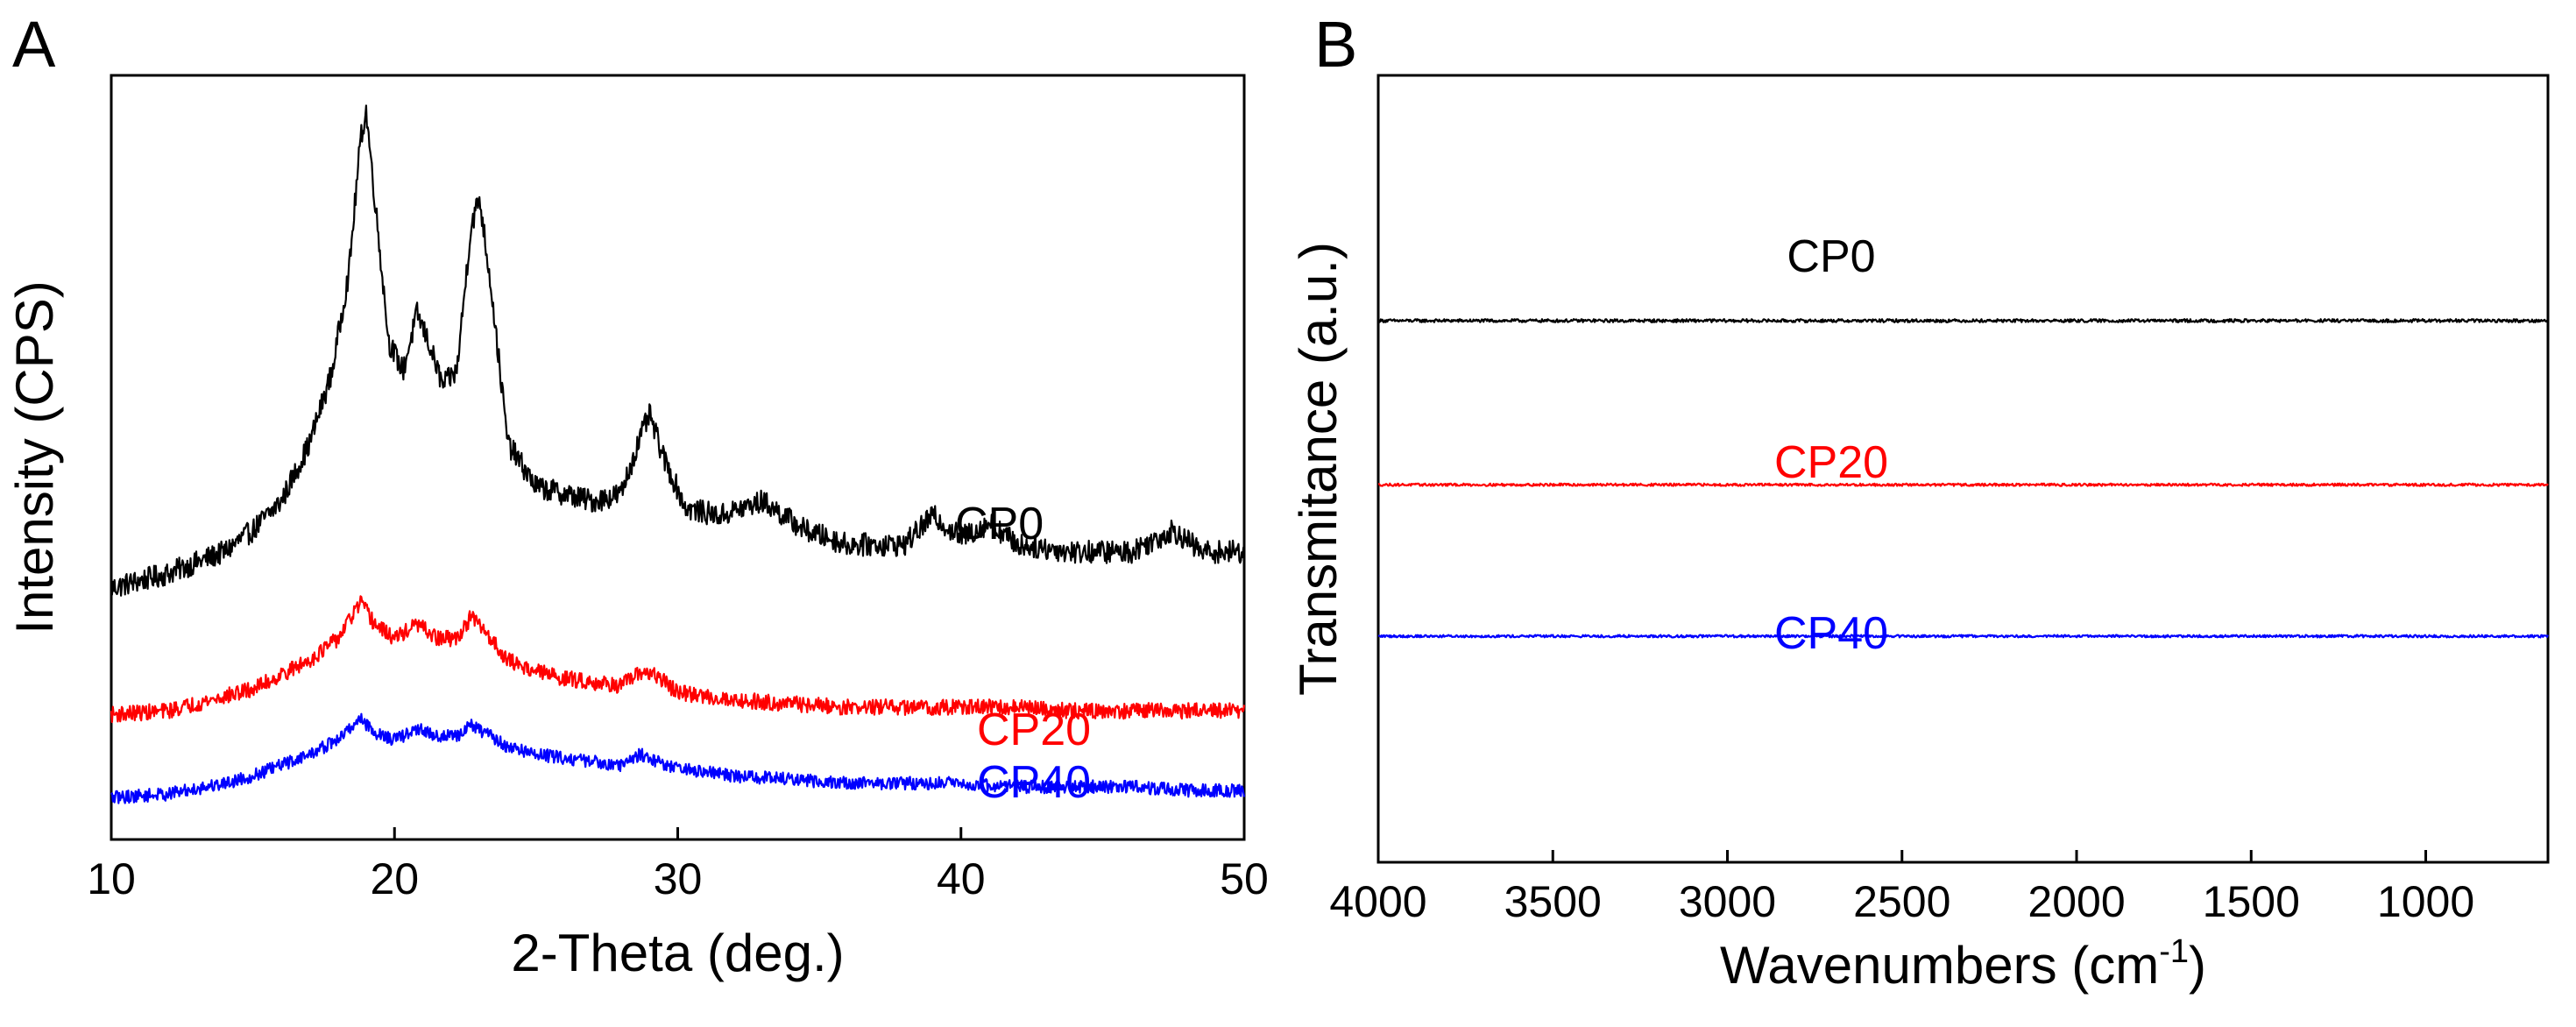 Image resolution: width=2576 pixels, height=1027 pixels. What do you see at coordinates (961, 878) in the screenshot?
I see `x-tick-label-40: 40` at bounding box center [961, 878].